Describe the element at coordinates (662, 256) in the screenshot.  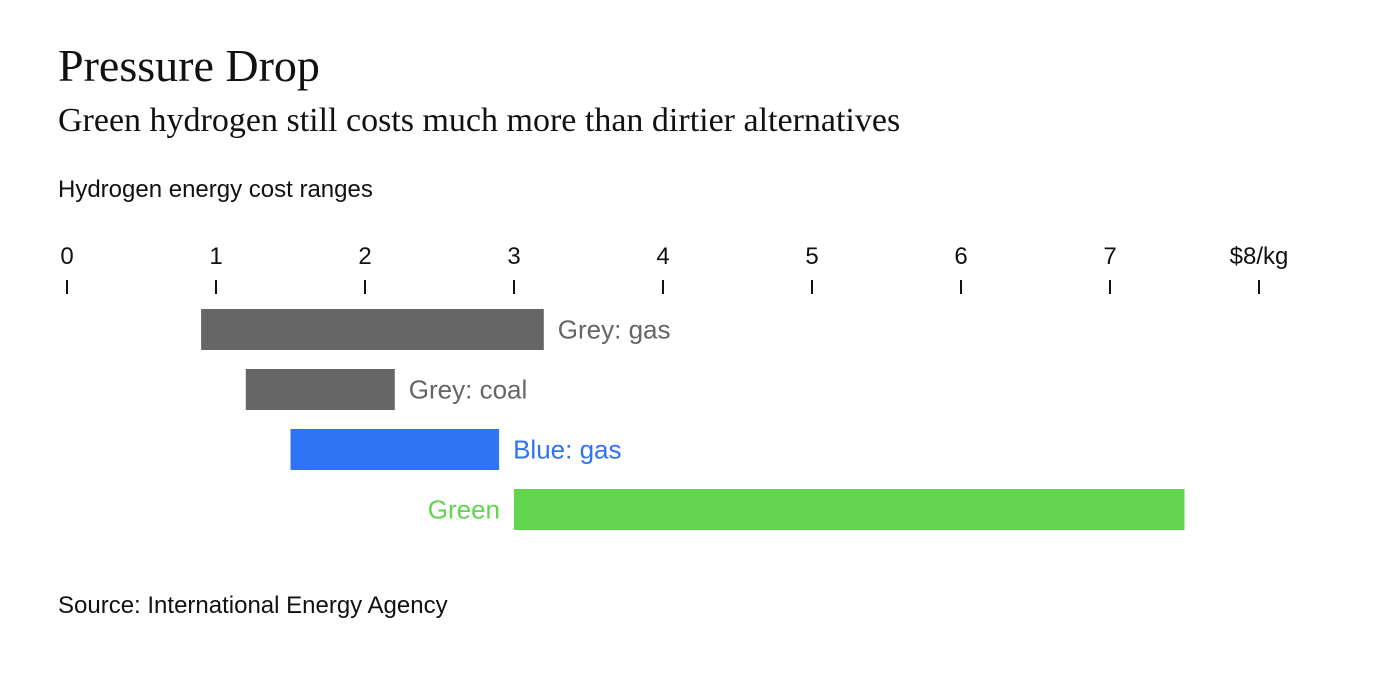
I see `axis-tick-label: 4` at that location.